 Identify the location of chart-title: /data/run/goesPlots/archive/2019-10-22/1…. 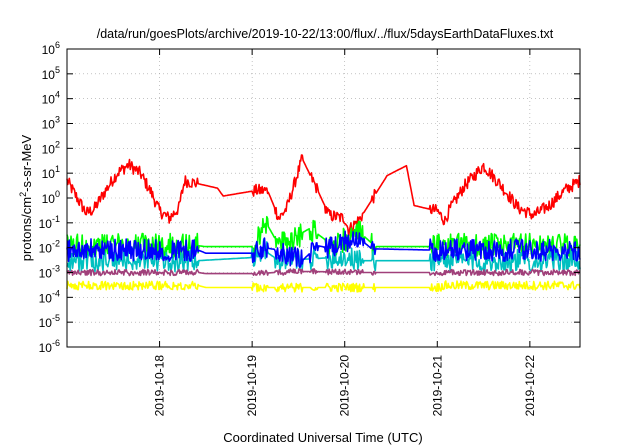
(325, 34).